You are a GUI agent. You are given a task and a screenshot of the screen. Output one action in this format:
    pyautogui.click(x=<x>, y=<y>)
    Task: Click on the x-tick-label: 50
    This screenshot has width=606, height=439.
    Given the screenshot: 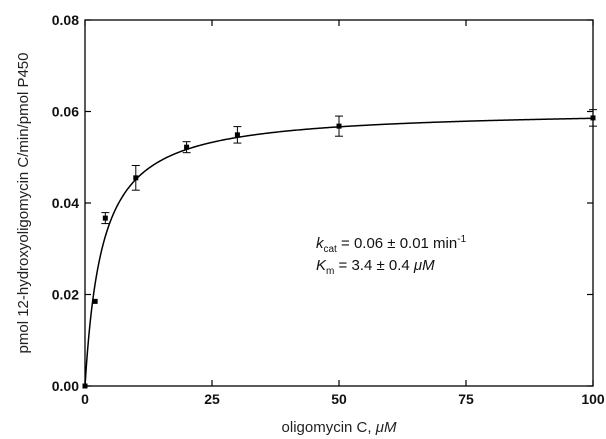 What is the action you would take?
    pyautogui.click(x=339, y=399)
    